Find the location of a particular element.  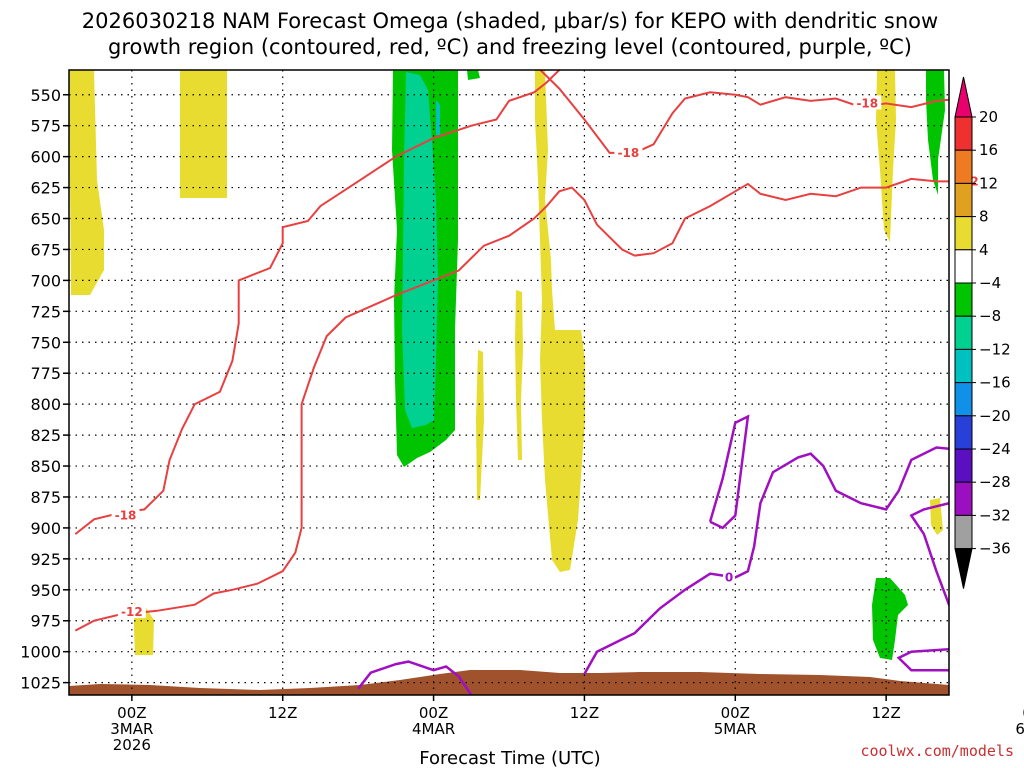

y-tick-label: 625 is located at coordinates (45, 188).